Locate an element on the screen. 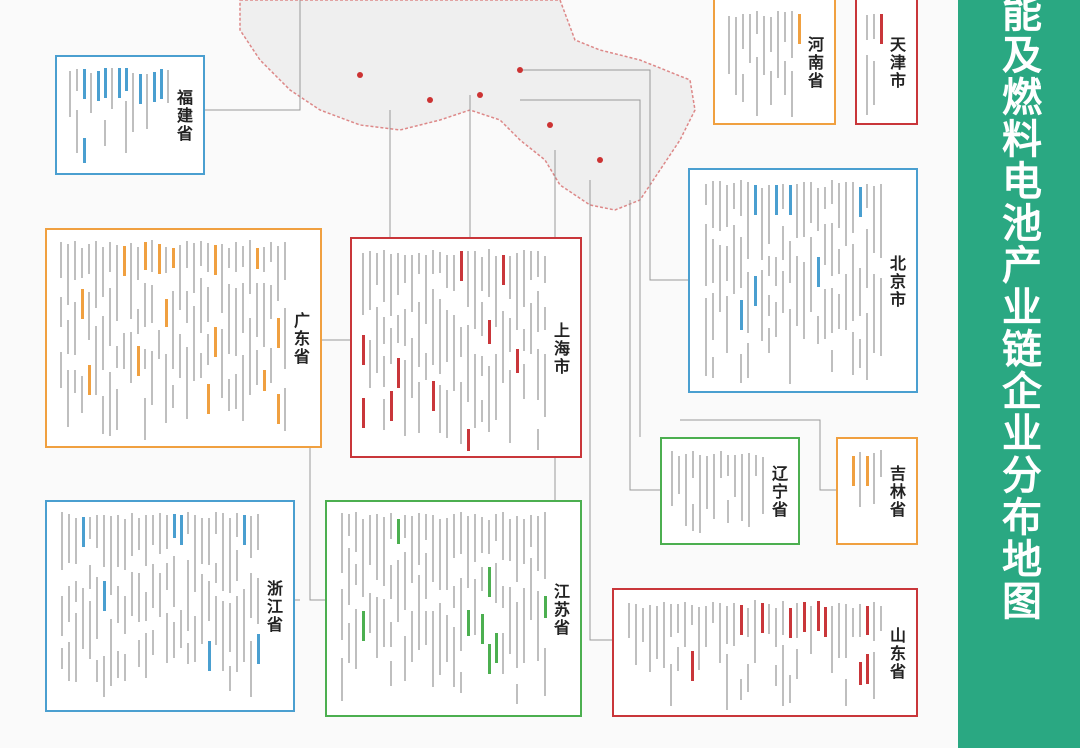  province-name: 江苏省 is located at coordinates (560, 609).